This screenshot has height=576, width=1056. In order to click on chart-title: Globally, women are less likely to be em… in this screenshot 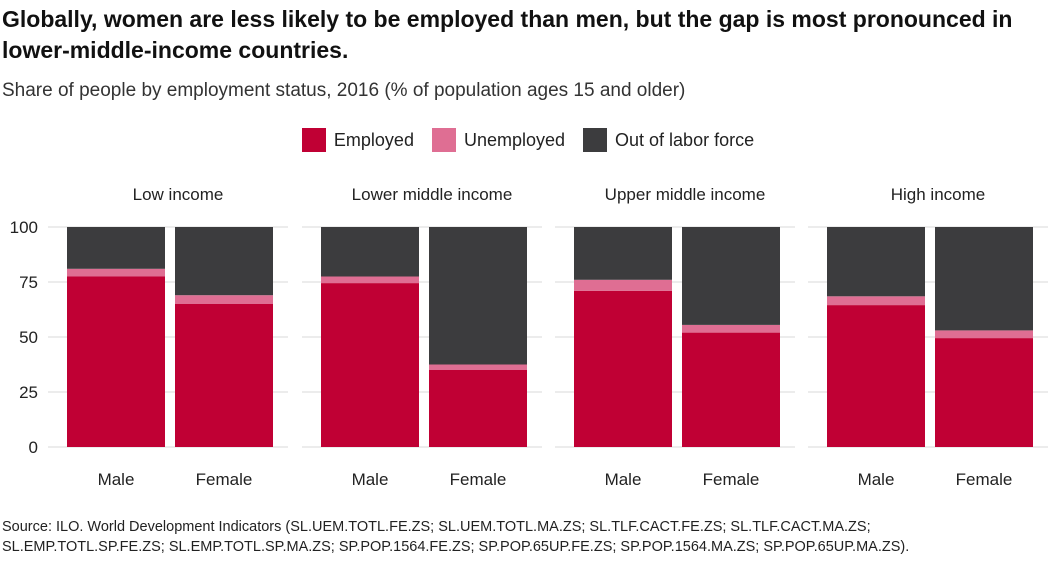, I will do `click(507, 34)`.